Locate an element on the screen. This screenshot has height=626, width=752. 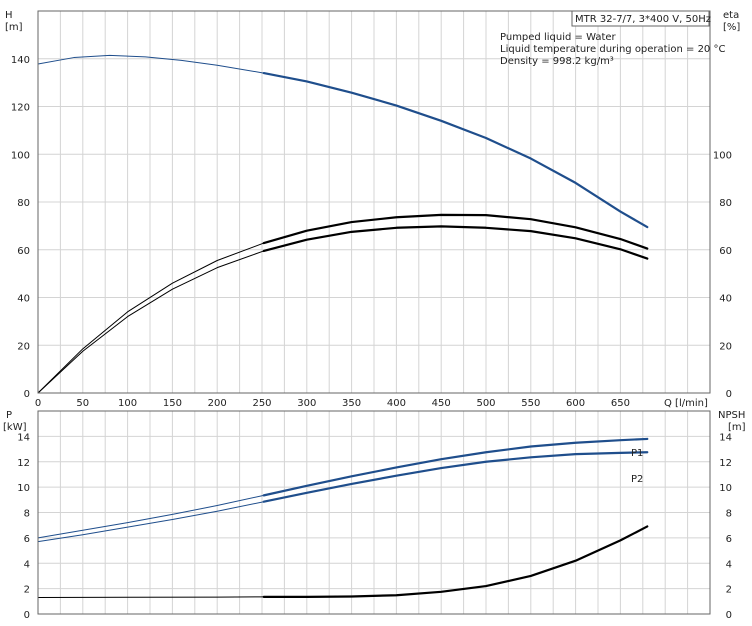
y-tick-label-left: 2 is located at coordinates (27, 590).